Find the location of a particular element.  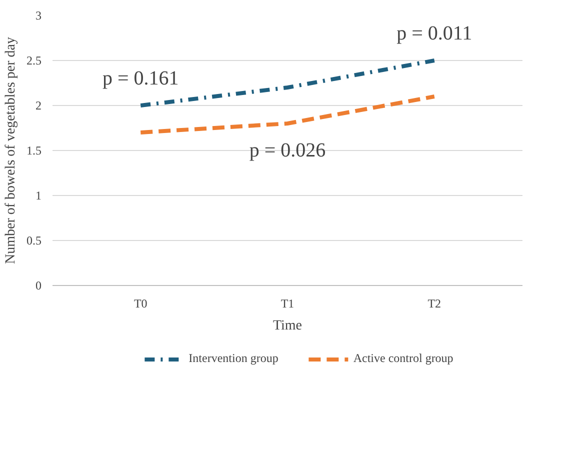

y-tick-label: 1 is located at coordinates (39, 195).